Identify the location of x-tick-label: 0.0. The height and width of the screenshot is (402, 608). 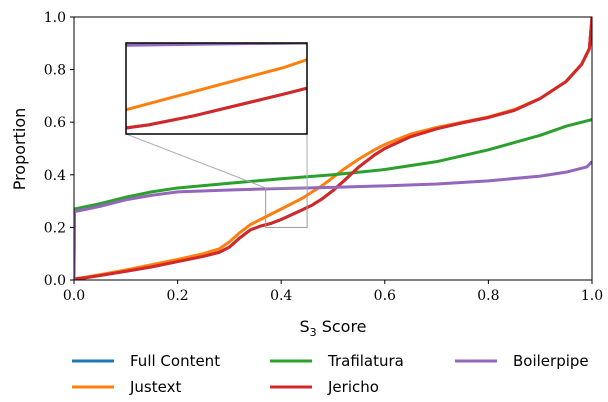
(74, 296).